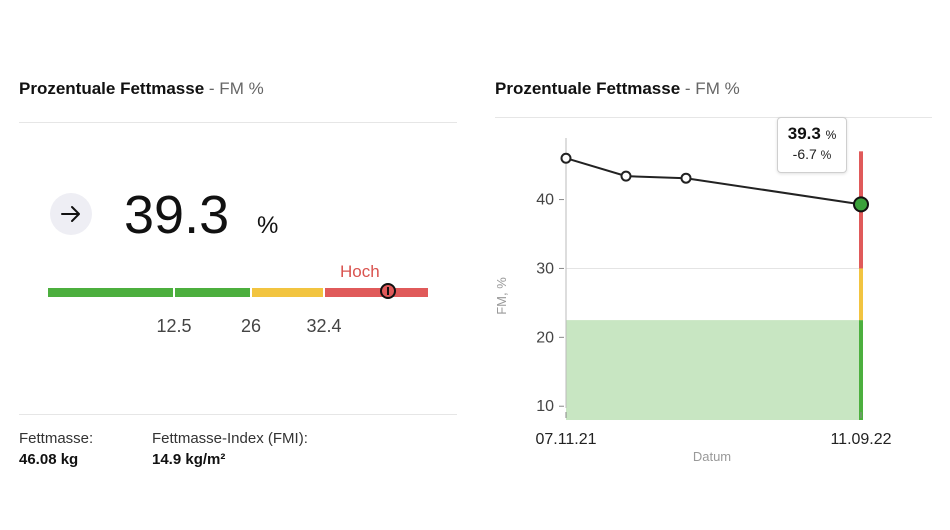 The width and height of the screenshot is (950, 530). What do you see at coordinates (388, 291) in the screenshot?
I see `gauge-marker` at bounding box center [388, 291].